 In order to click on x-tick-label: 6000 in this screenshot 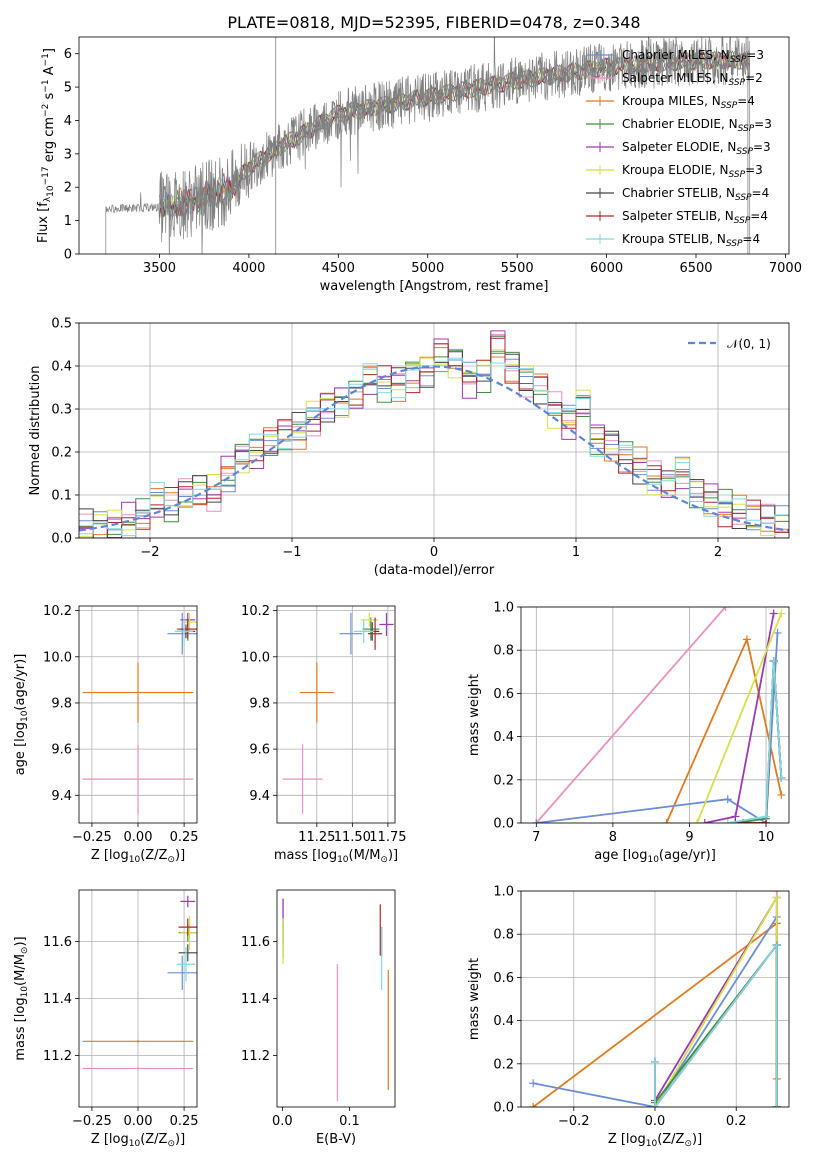, I will do `click(606, 268)`.